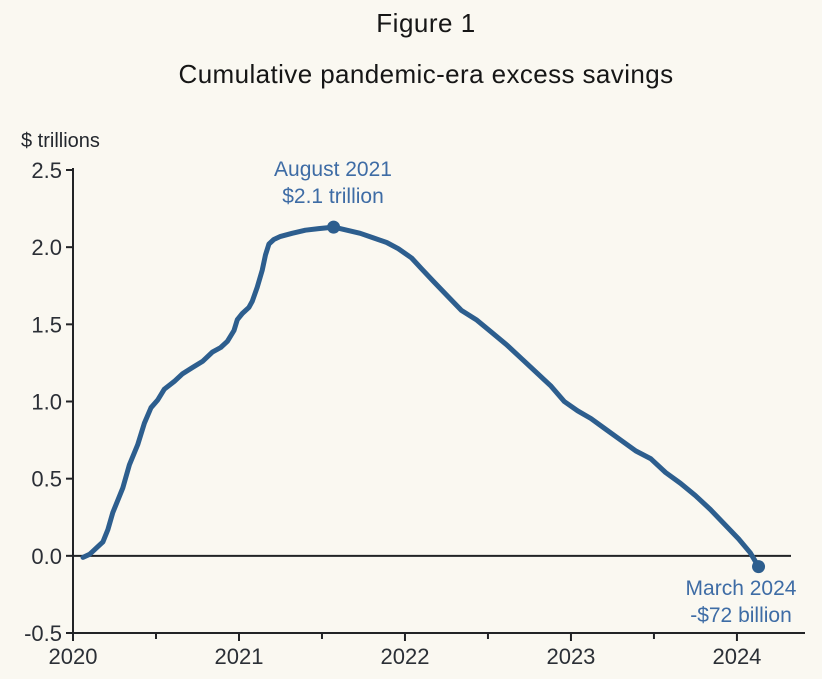 Image resolution: width=822 pixels, height=679 pixels. Describe the element at coordinates (239, 656) in the screenshot. I see `x-tick-label: 2021` at that location.